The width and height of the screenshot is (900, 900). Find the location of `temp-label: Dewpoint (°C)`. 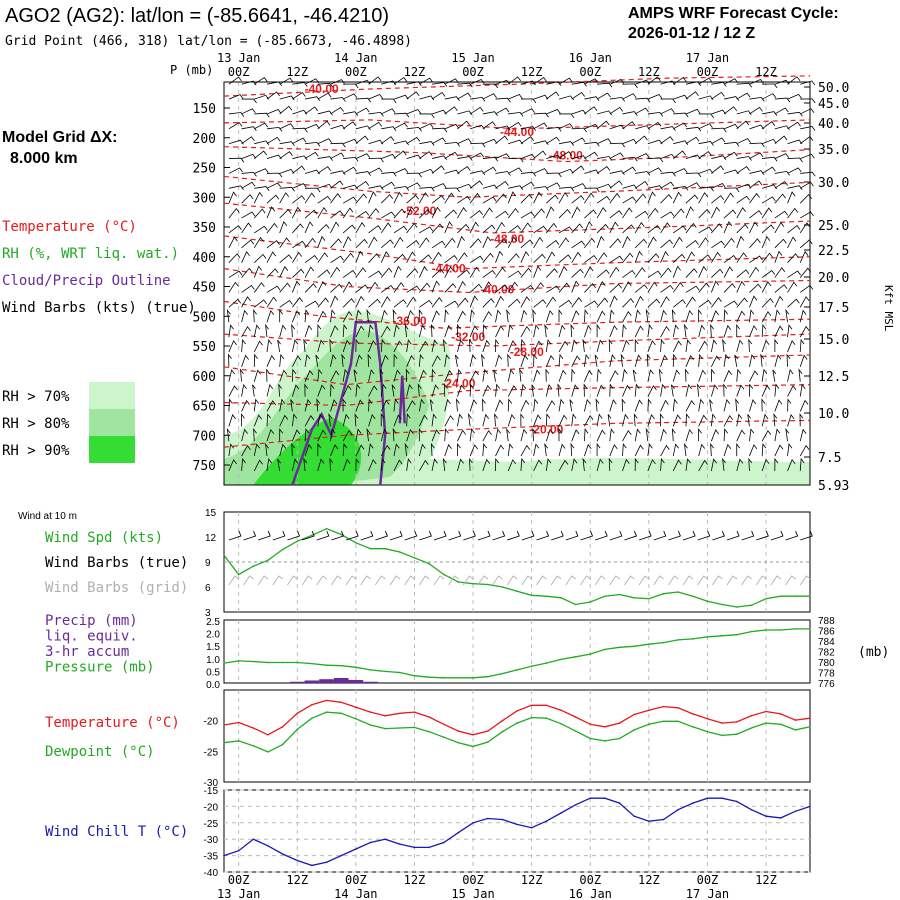

temp-label: Dewpoint (°C) is located at coordinates (100, 752).